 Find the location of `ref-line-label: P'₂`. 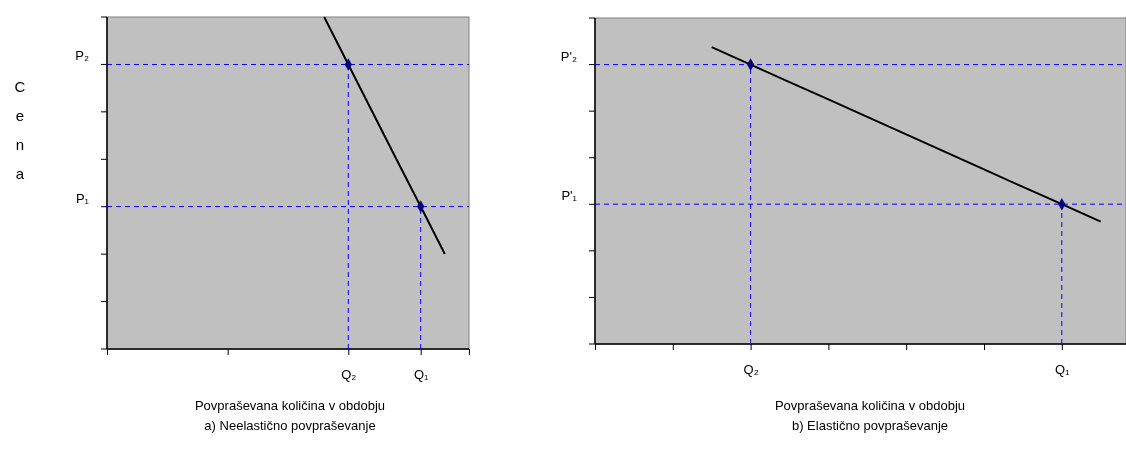

ref-line-label: P'₂ is located at coordinates (568, 56).